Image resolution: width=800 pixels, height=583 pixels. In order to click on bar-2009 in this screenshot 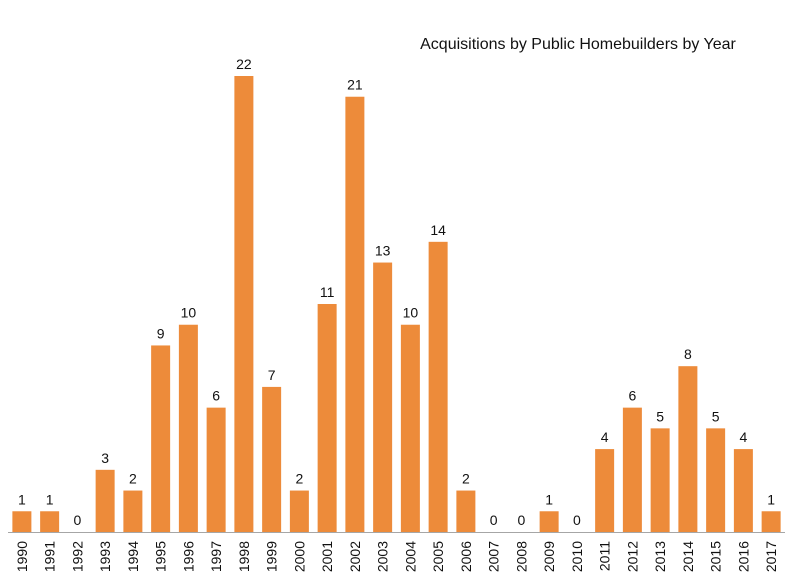, I will do `click(549, 521)`.